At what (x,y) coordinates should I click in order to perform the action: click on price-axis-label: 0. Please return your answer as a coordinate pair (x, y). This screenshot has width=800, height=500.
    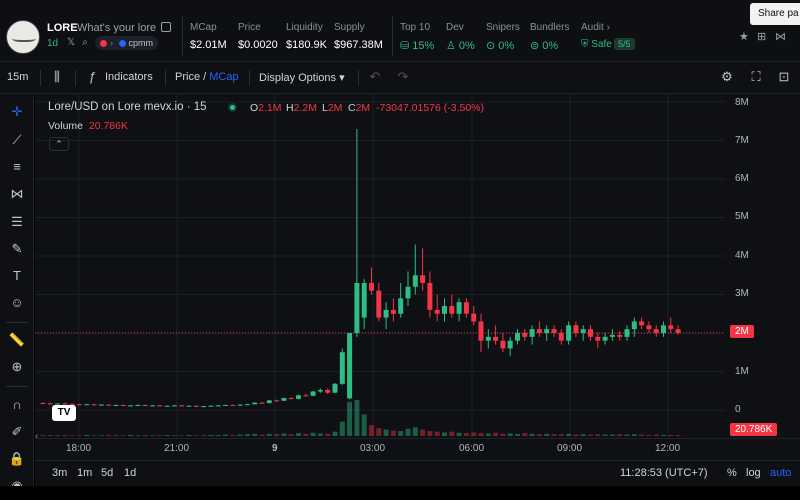
    Looking at the image, I should click on (738, 409).